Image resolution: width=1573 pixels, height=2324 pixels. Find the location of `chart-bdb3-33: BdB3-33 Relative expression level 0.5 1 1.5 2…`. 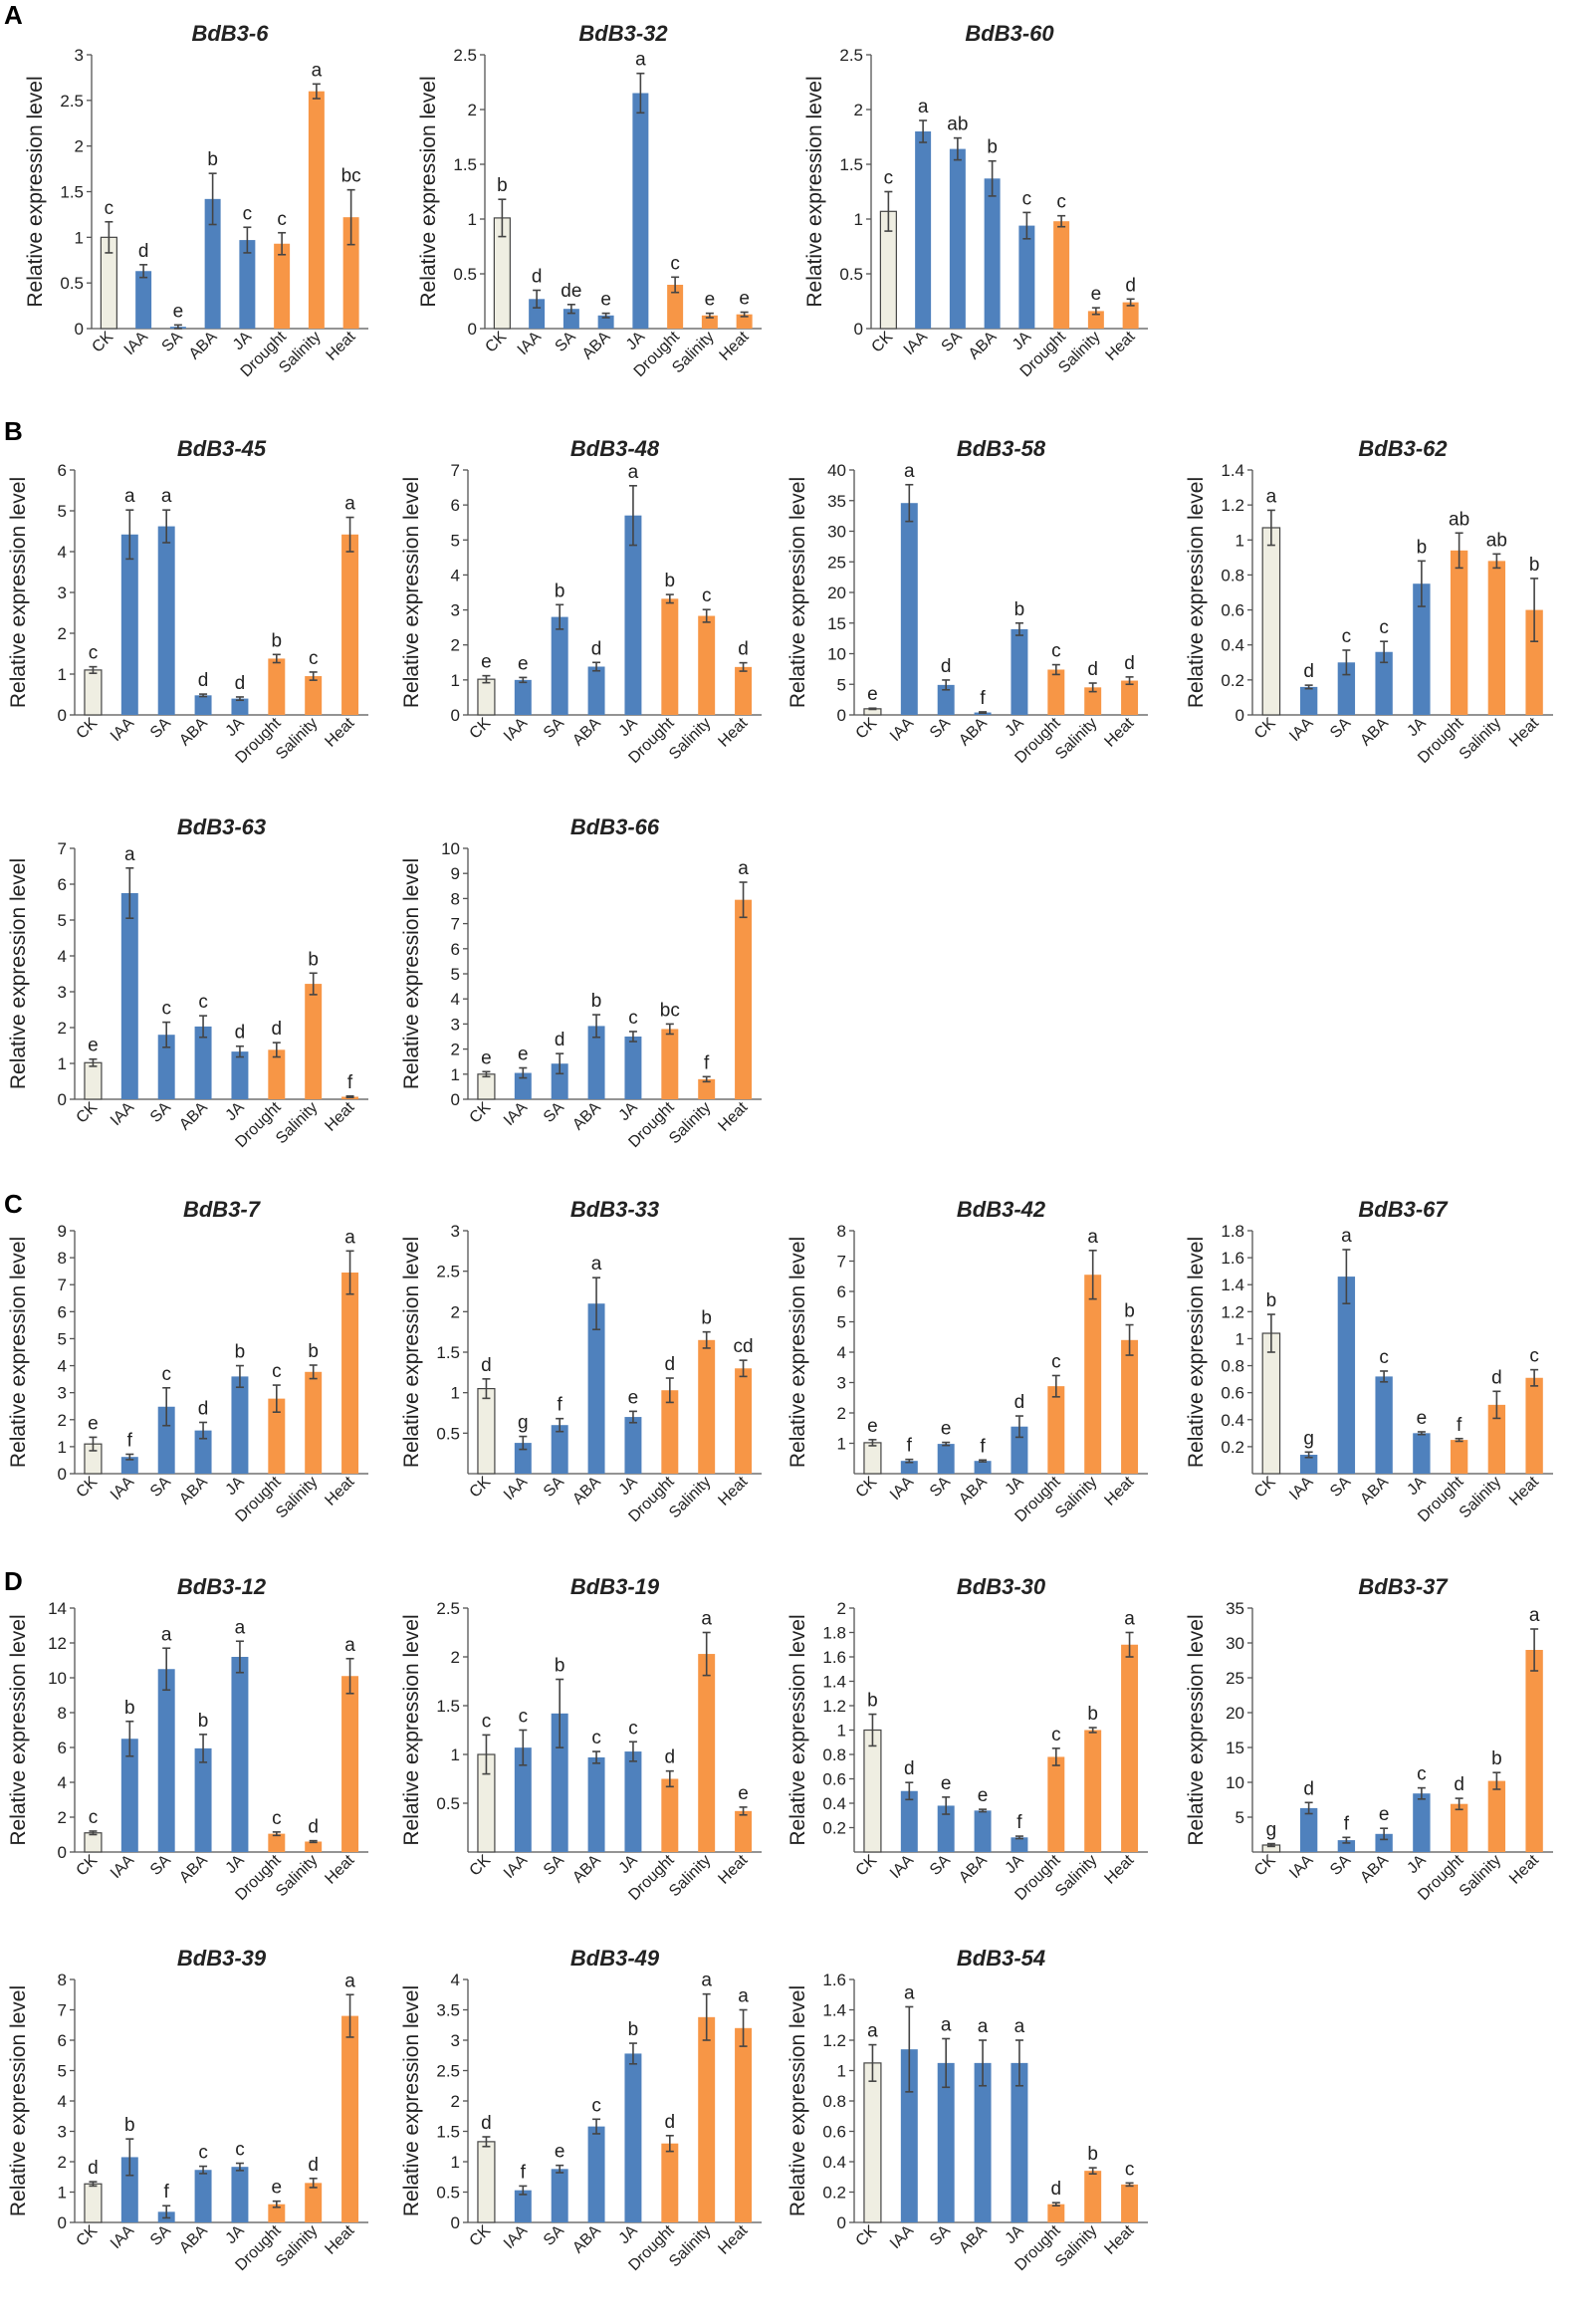

chart-bdb3-33: BdB3-33 Relative expression level 0.5 1 1.5 2… is located at coordinates (581, 1361).